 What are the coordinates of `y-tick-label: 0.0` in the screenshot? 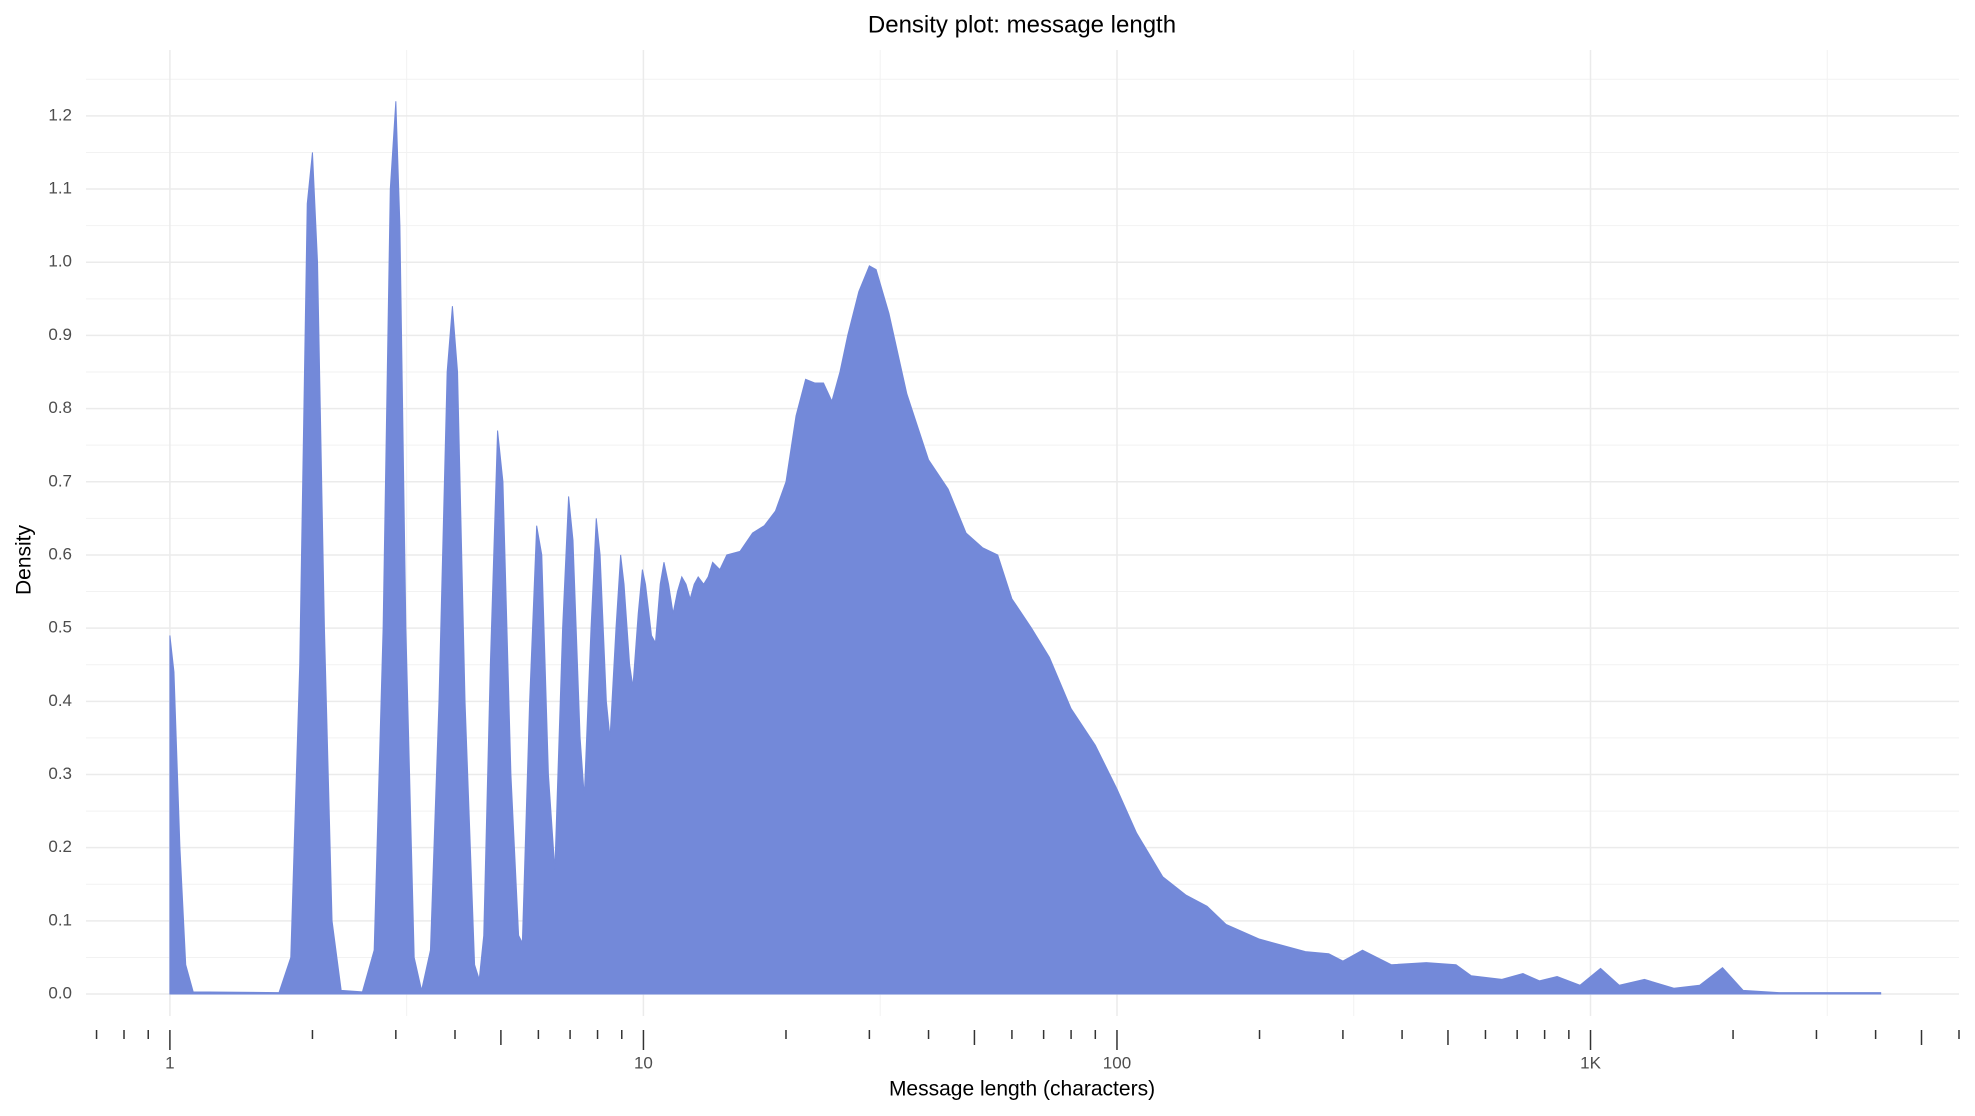 It's located at (60, 993).